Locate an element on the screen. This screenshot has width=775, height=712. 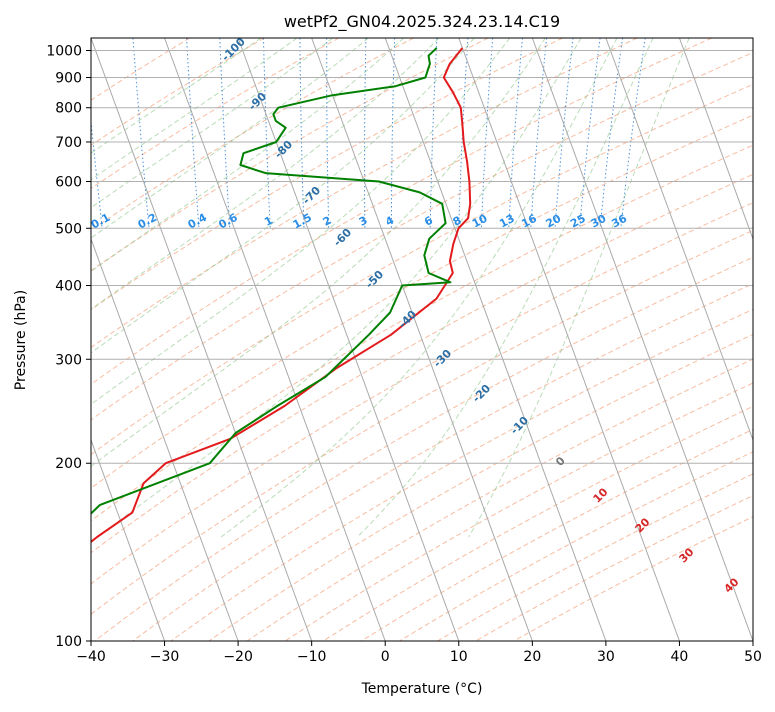
mixing-ratio-label: 4 is located at coordinates (389, 220).